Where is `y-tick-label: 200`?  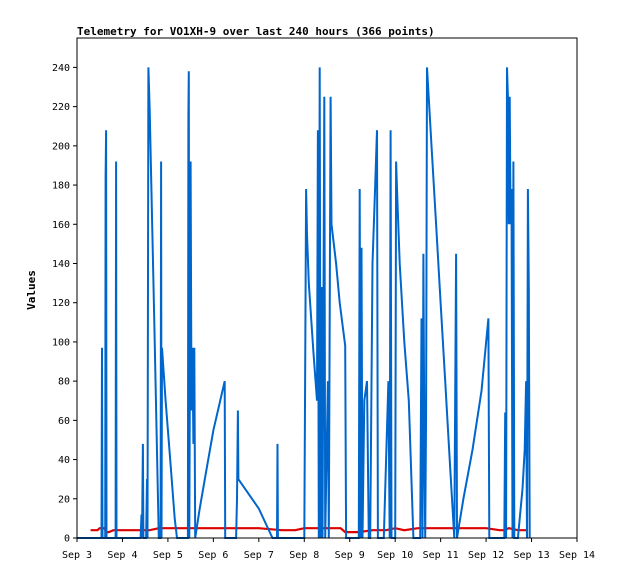 y-tick-label: 200 is located at coordinates (61, 146).